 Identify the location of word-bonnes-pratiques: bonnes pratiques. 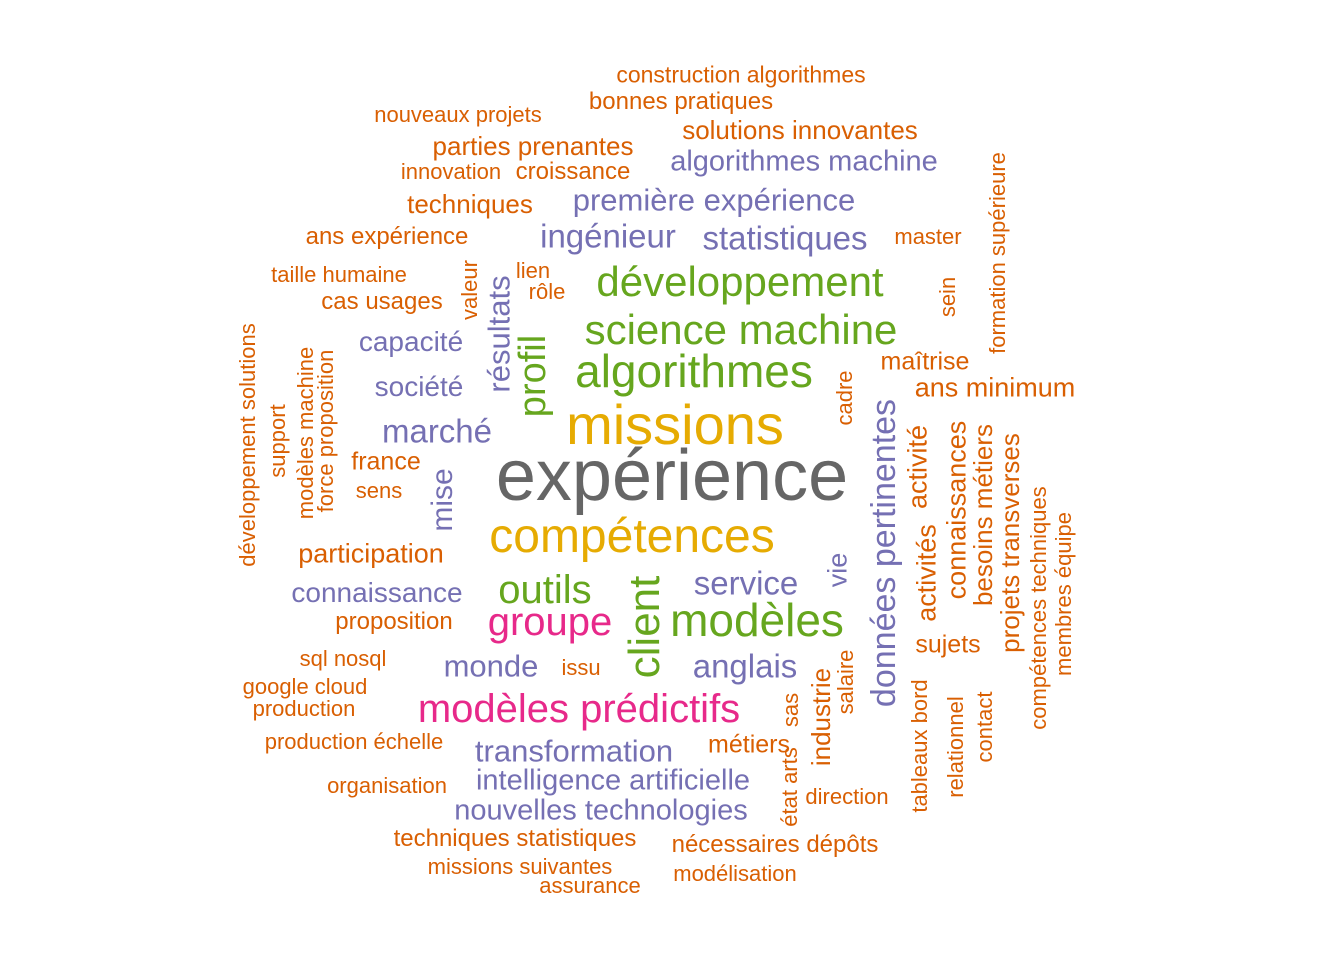
(681, 101).